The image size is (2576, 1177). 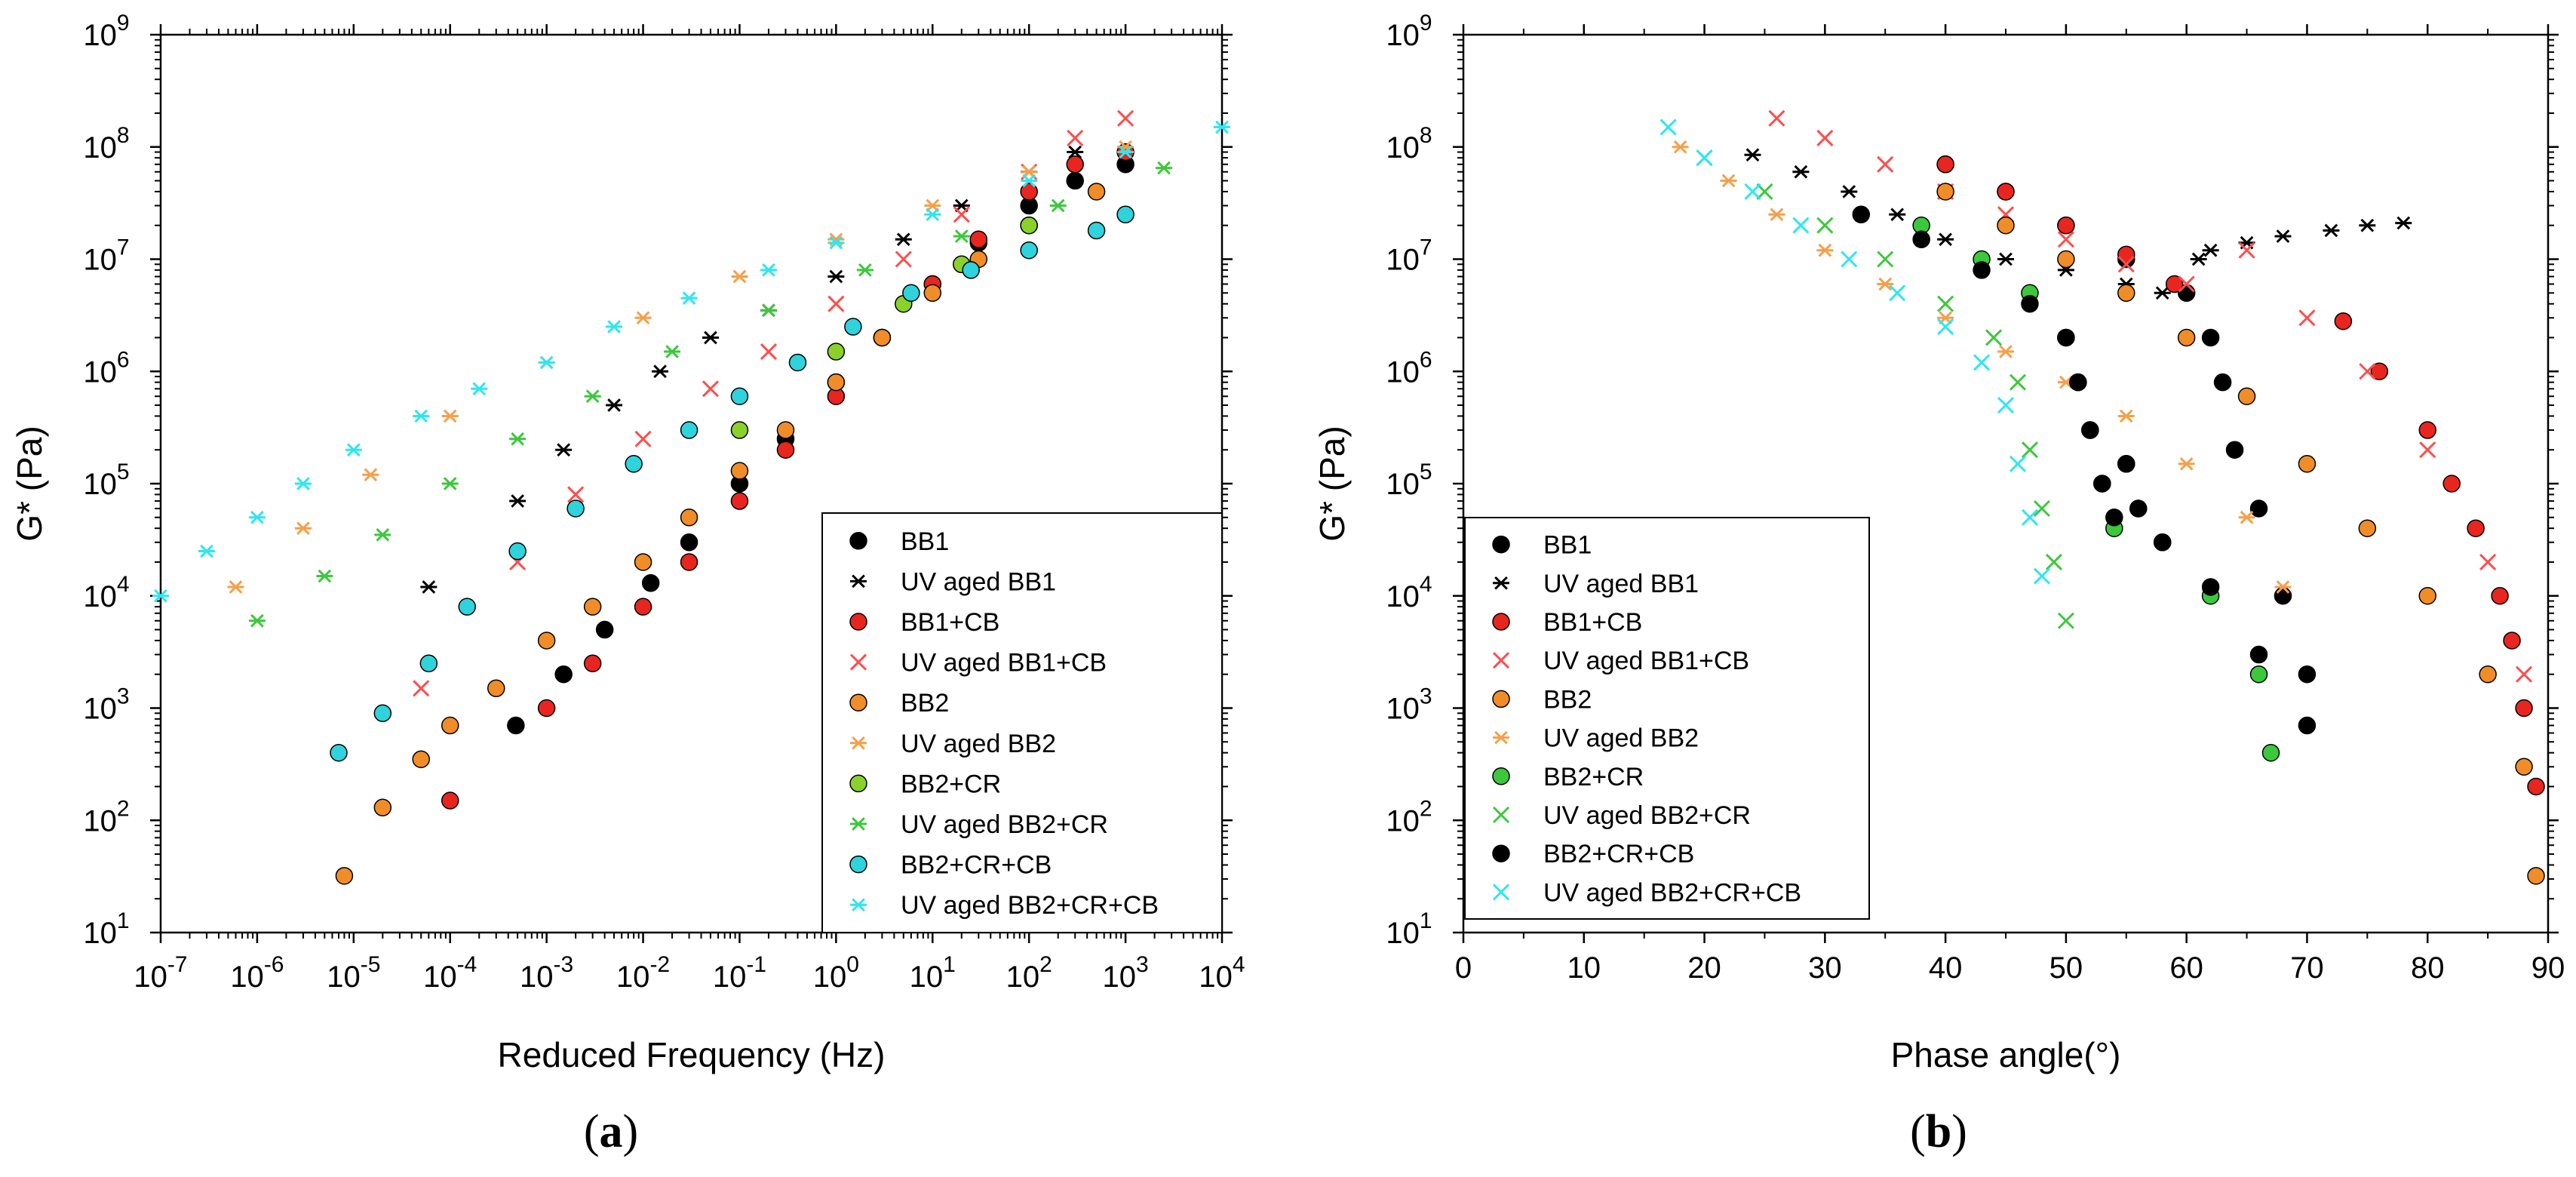 I want to click on legend-label: BB1+CB, so click(x=1592, y=623).